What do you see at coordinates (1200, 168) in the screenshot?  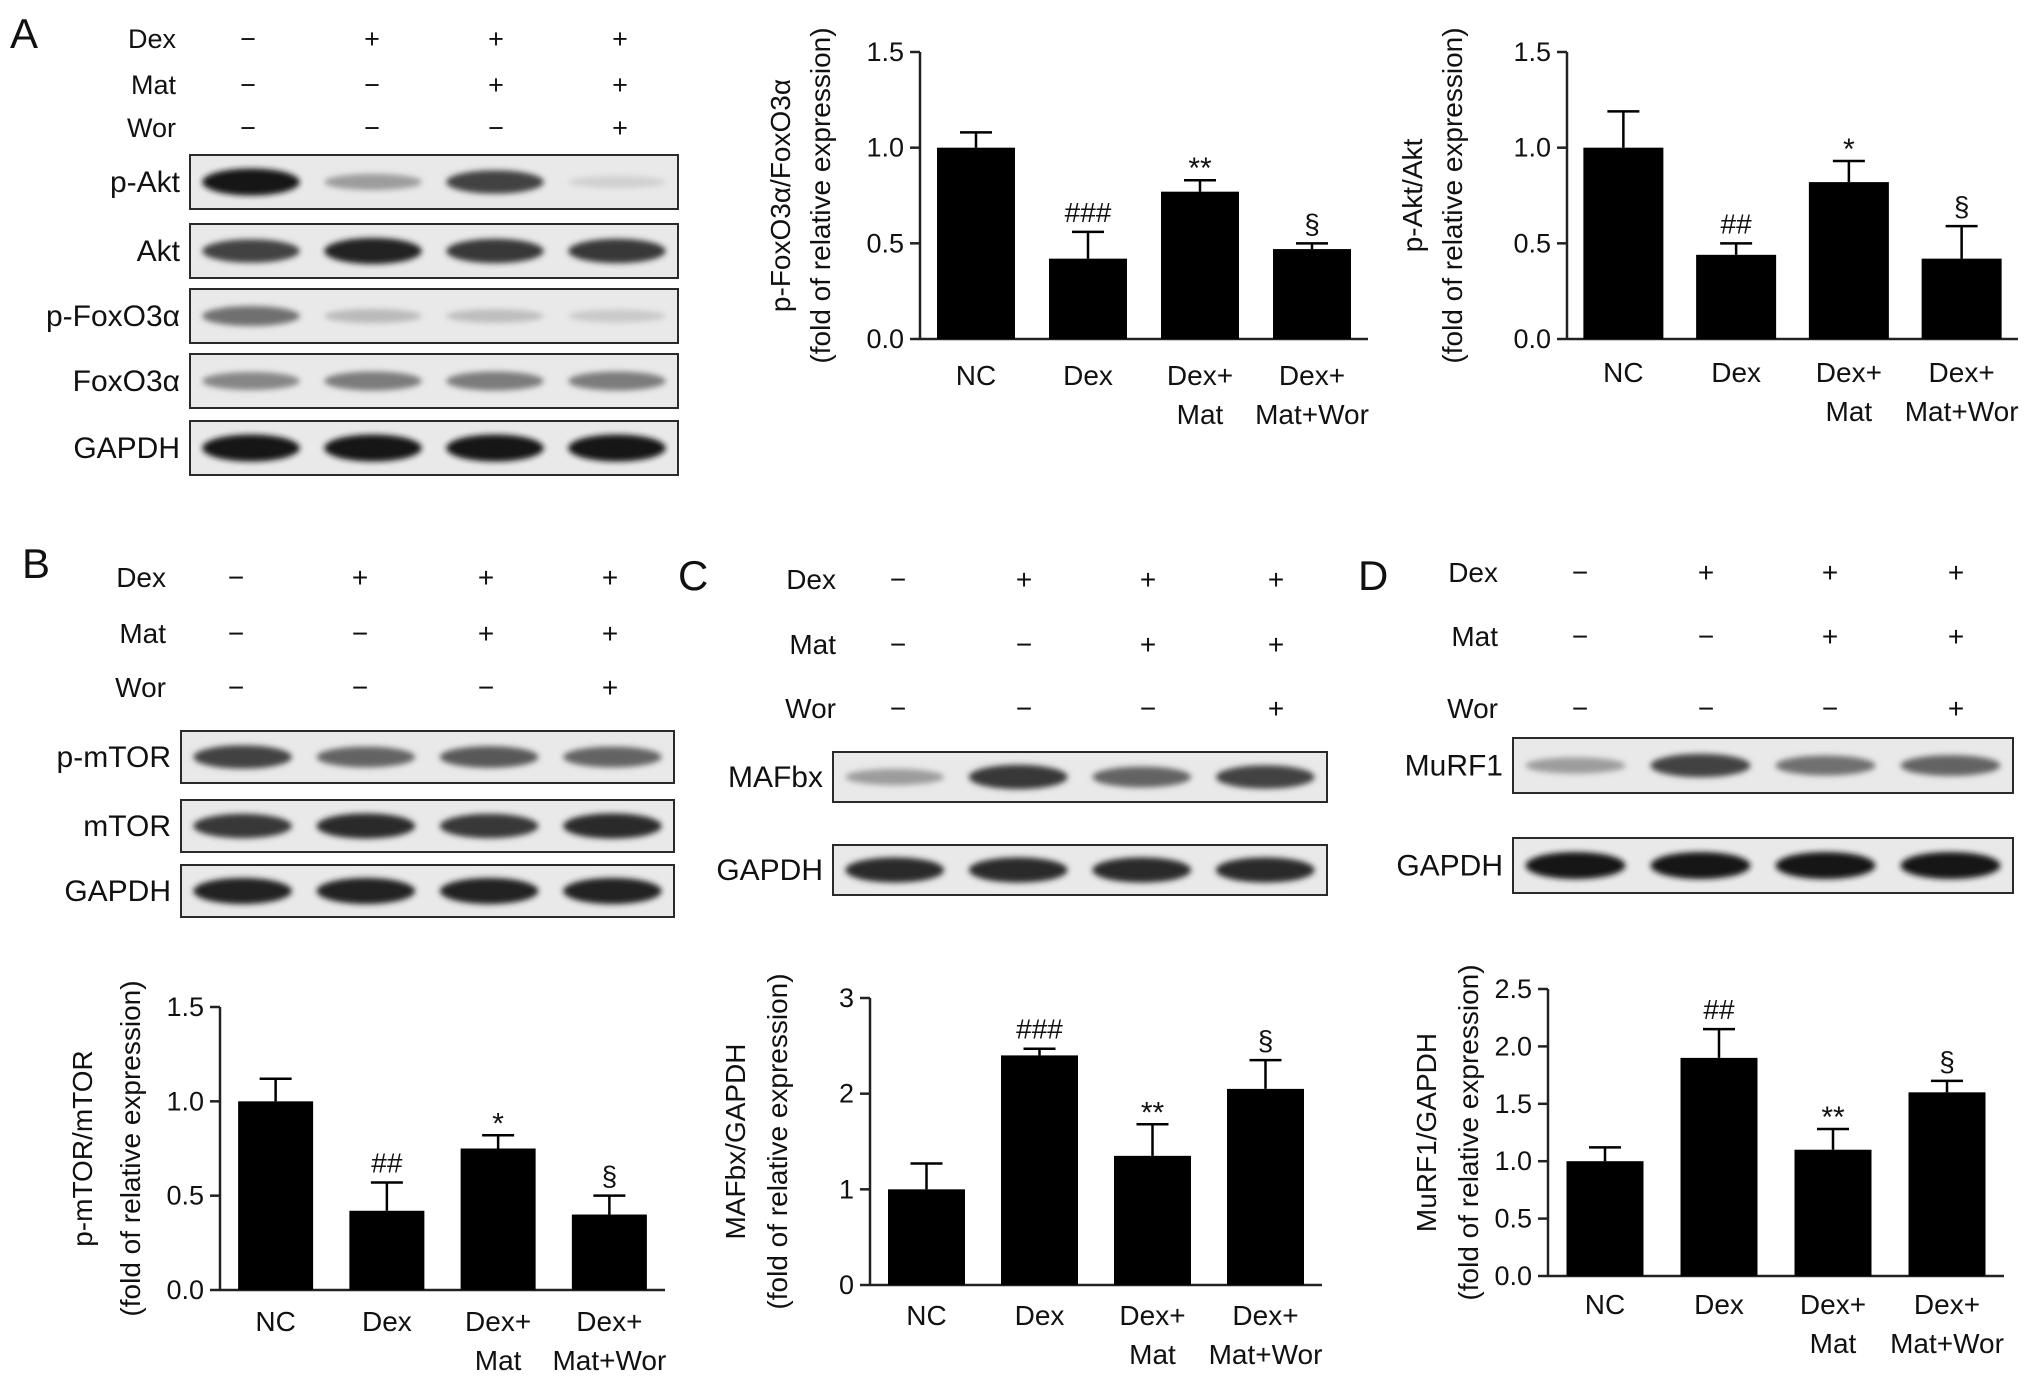 I see `significance-label: **` at bounding box center [1200, 168].